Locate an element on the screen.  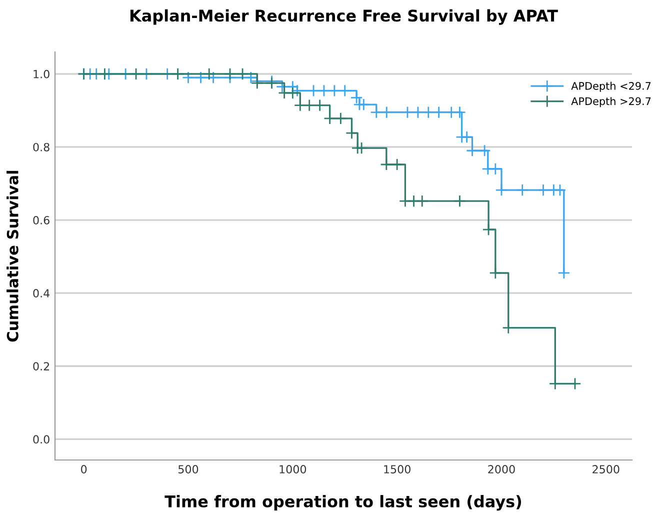
y-tick-label: 0.6 is located at coordinates (41, 220).